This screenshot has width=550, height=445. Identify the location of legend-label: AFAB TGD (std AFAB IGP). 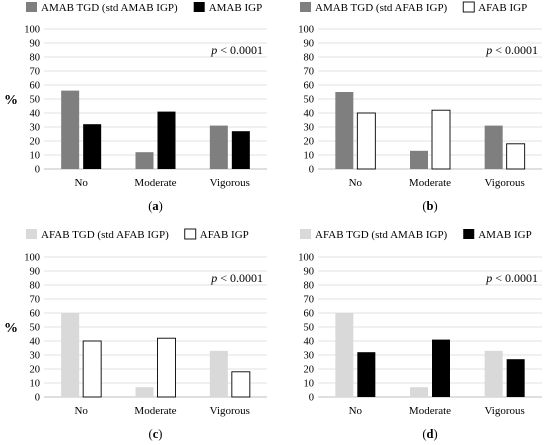
(105, 235).